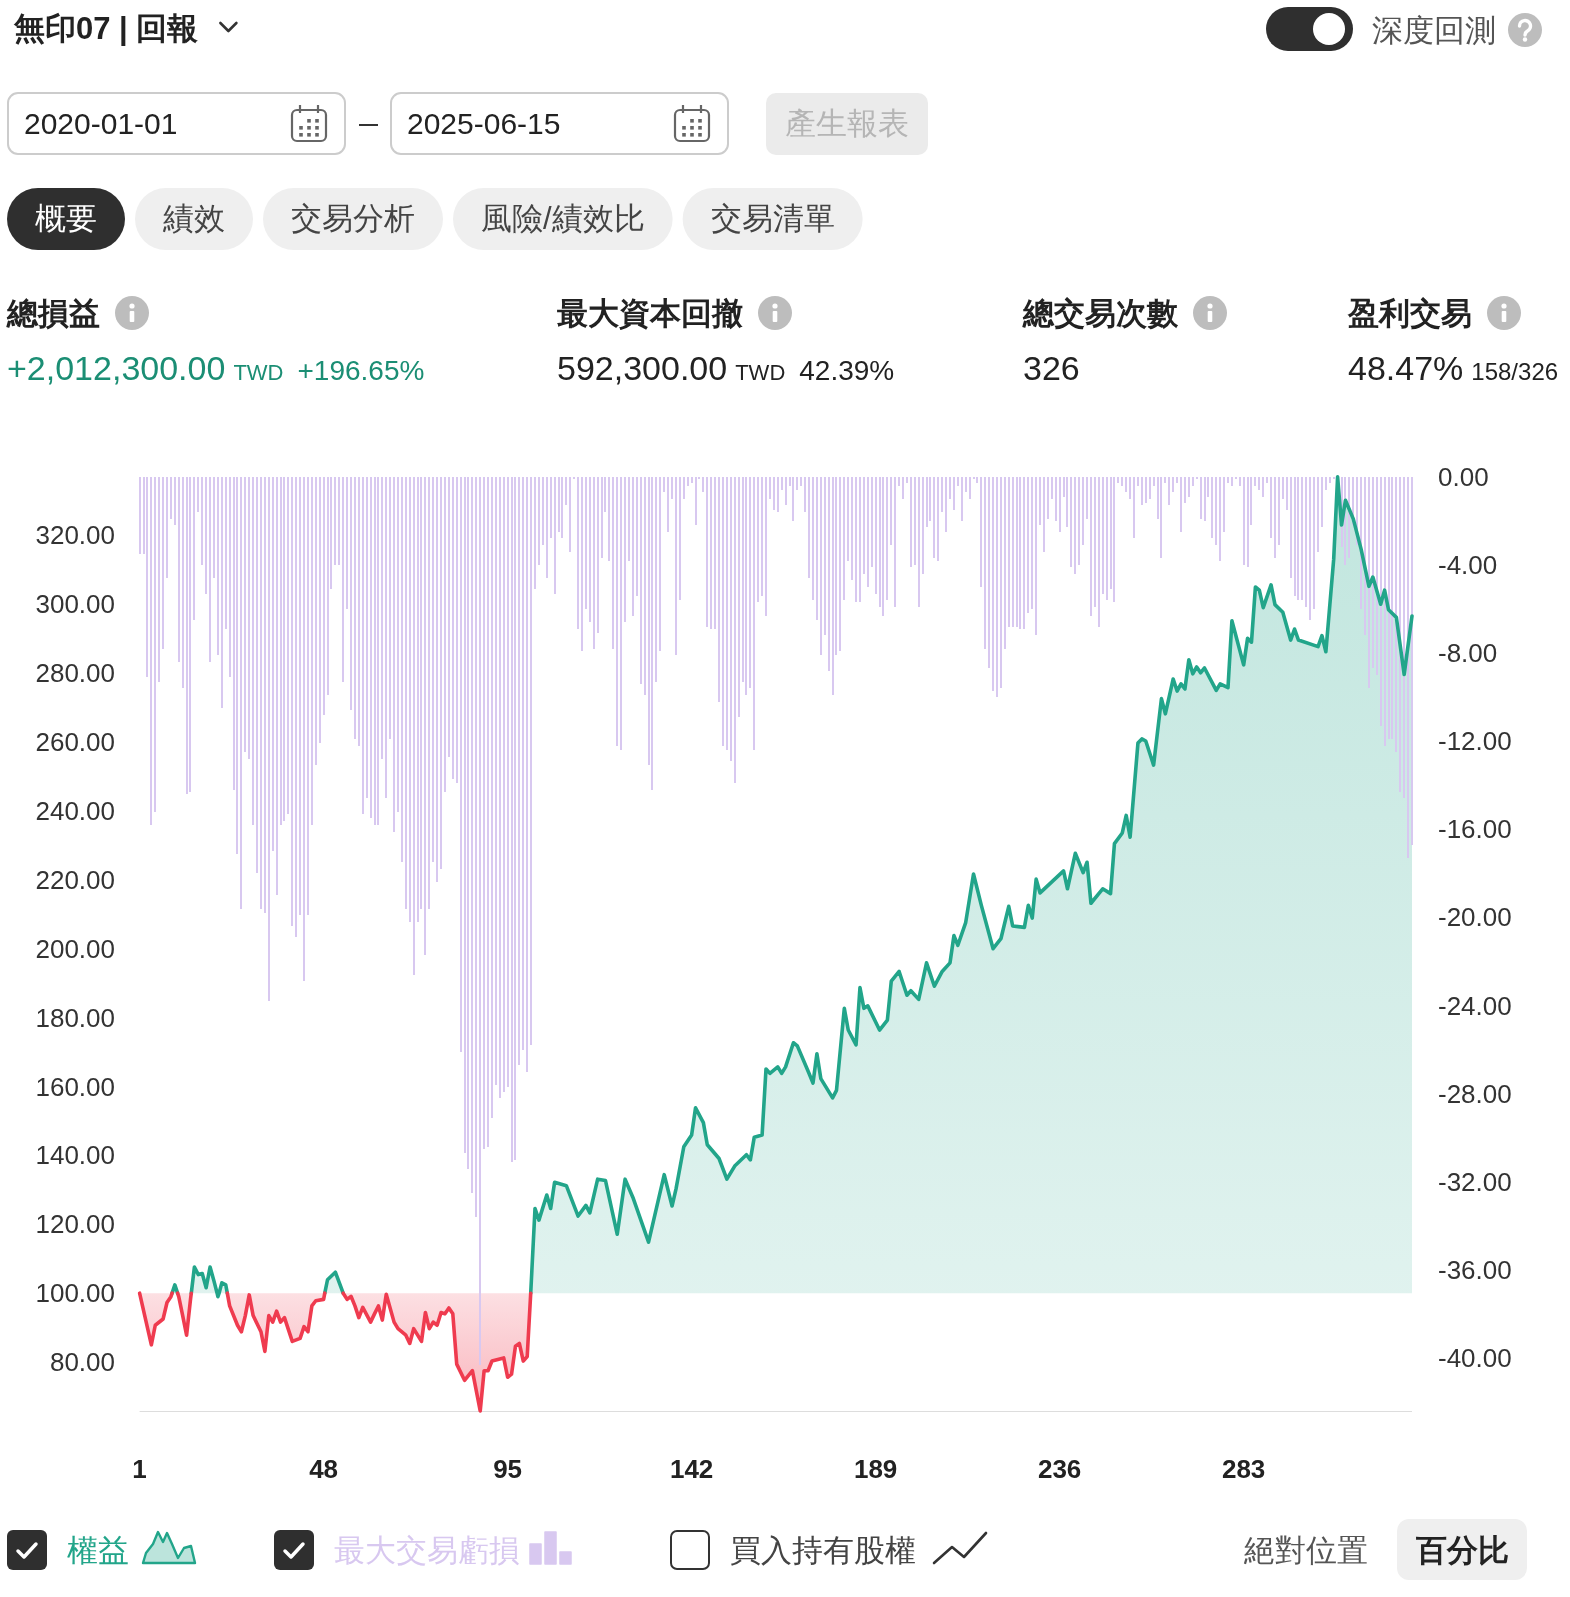  Describe the element at coordinates (1468, 564) in the screenshot. I see `y2-tick-label: -4.00` at that location.